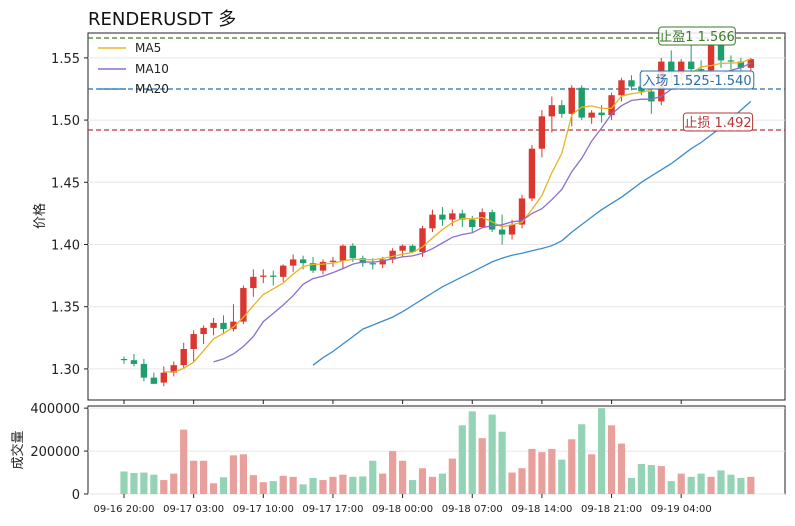 The image size is (795, 526). What do you see at coordinates (162, 19) in the screenshot?
I see `chart-title: RENDERUSDT 多` at bounding box center [162, 19].